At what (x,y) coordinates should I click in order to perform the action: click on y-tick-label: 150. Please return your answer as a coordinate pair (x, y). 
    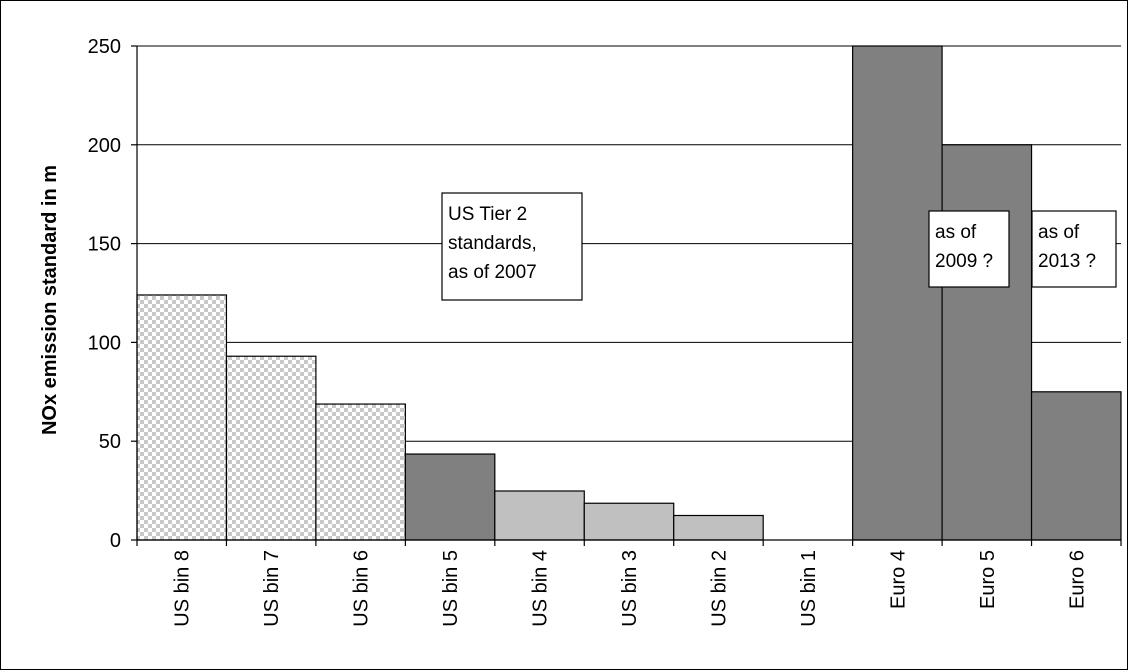
    Looking at the image, I should click on (104, 245).